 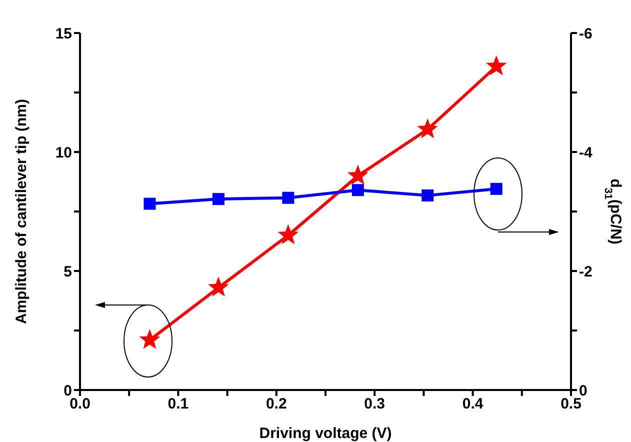 What do you see at coordinates (585, 271) in the screenshot?
I see `y2-tick-label: -2` at bounding box center [585, 271].